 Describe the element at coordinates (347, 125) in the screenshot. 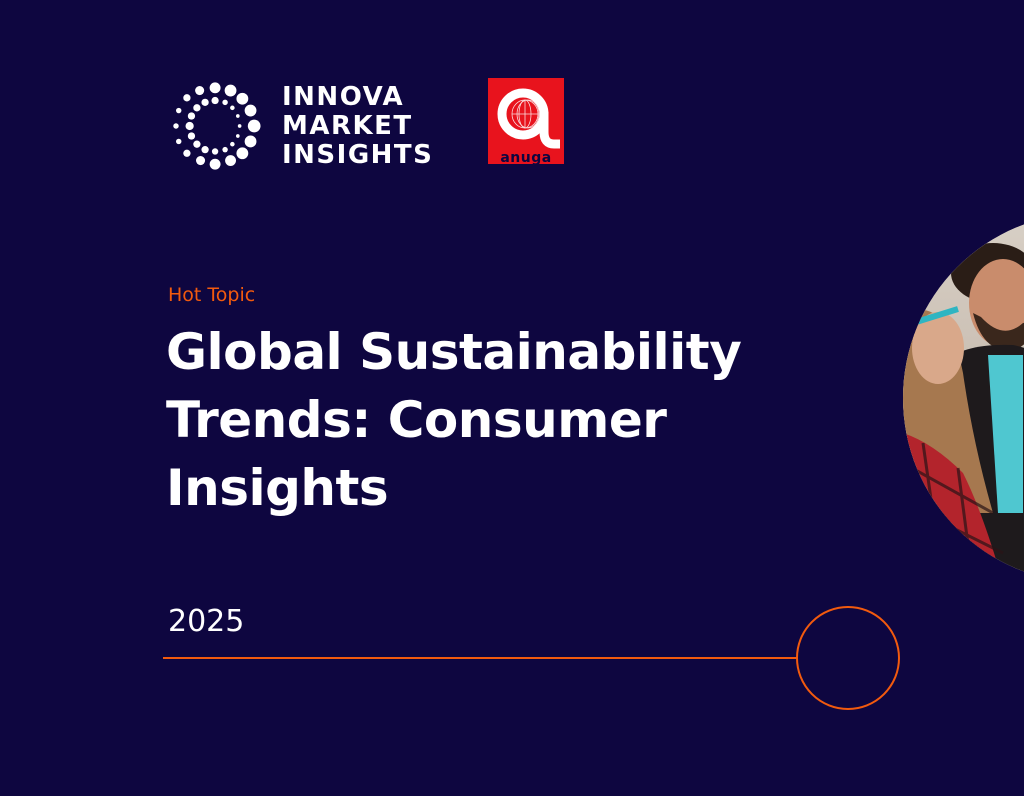

I see `brand-line-2: MARKET` at that location.